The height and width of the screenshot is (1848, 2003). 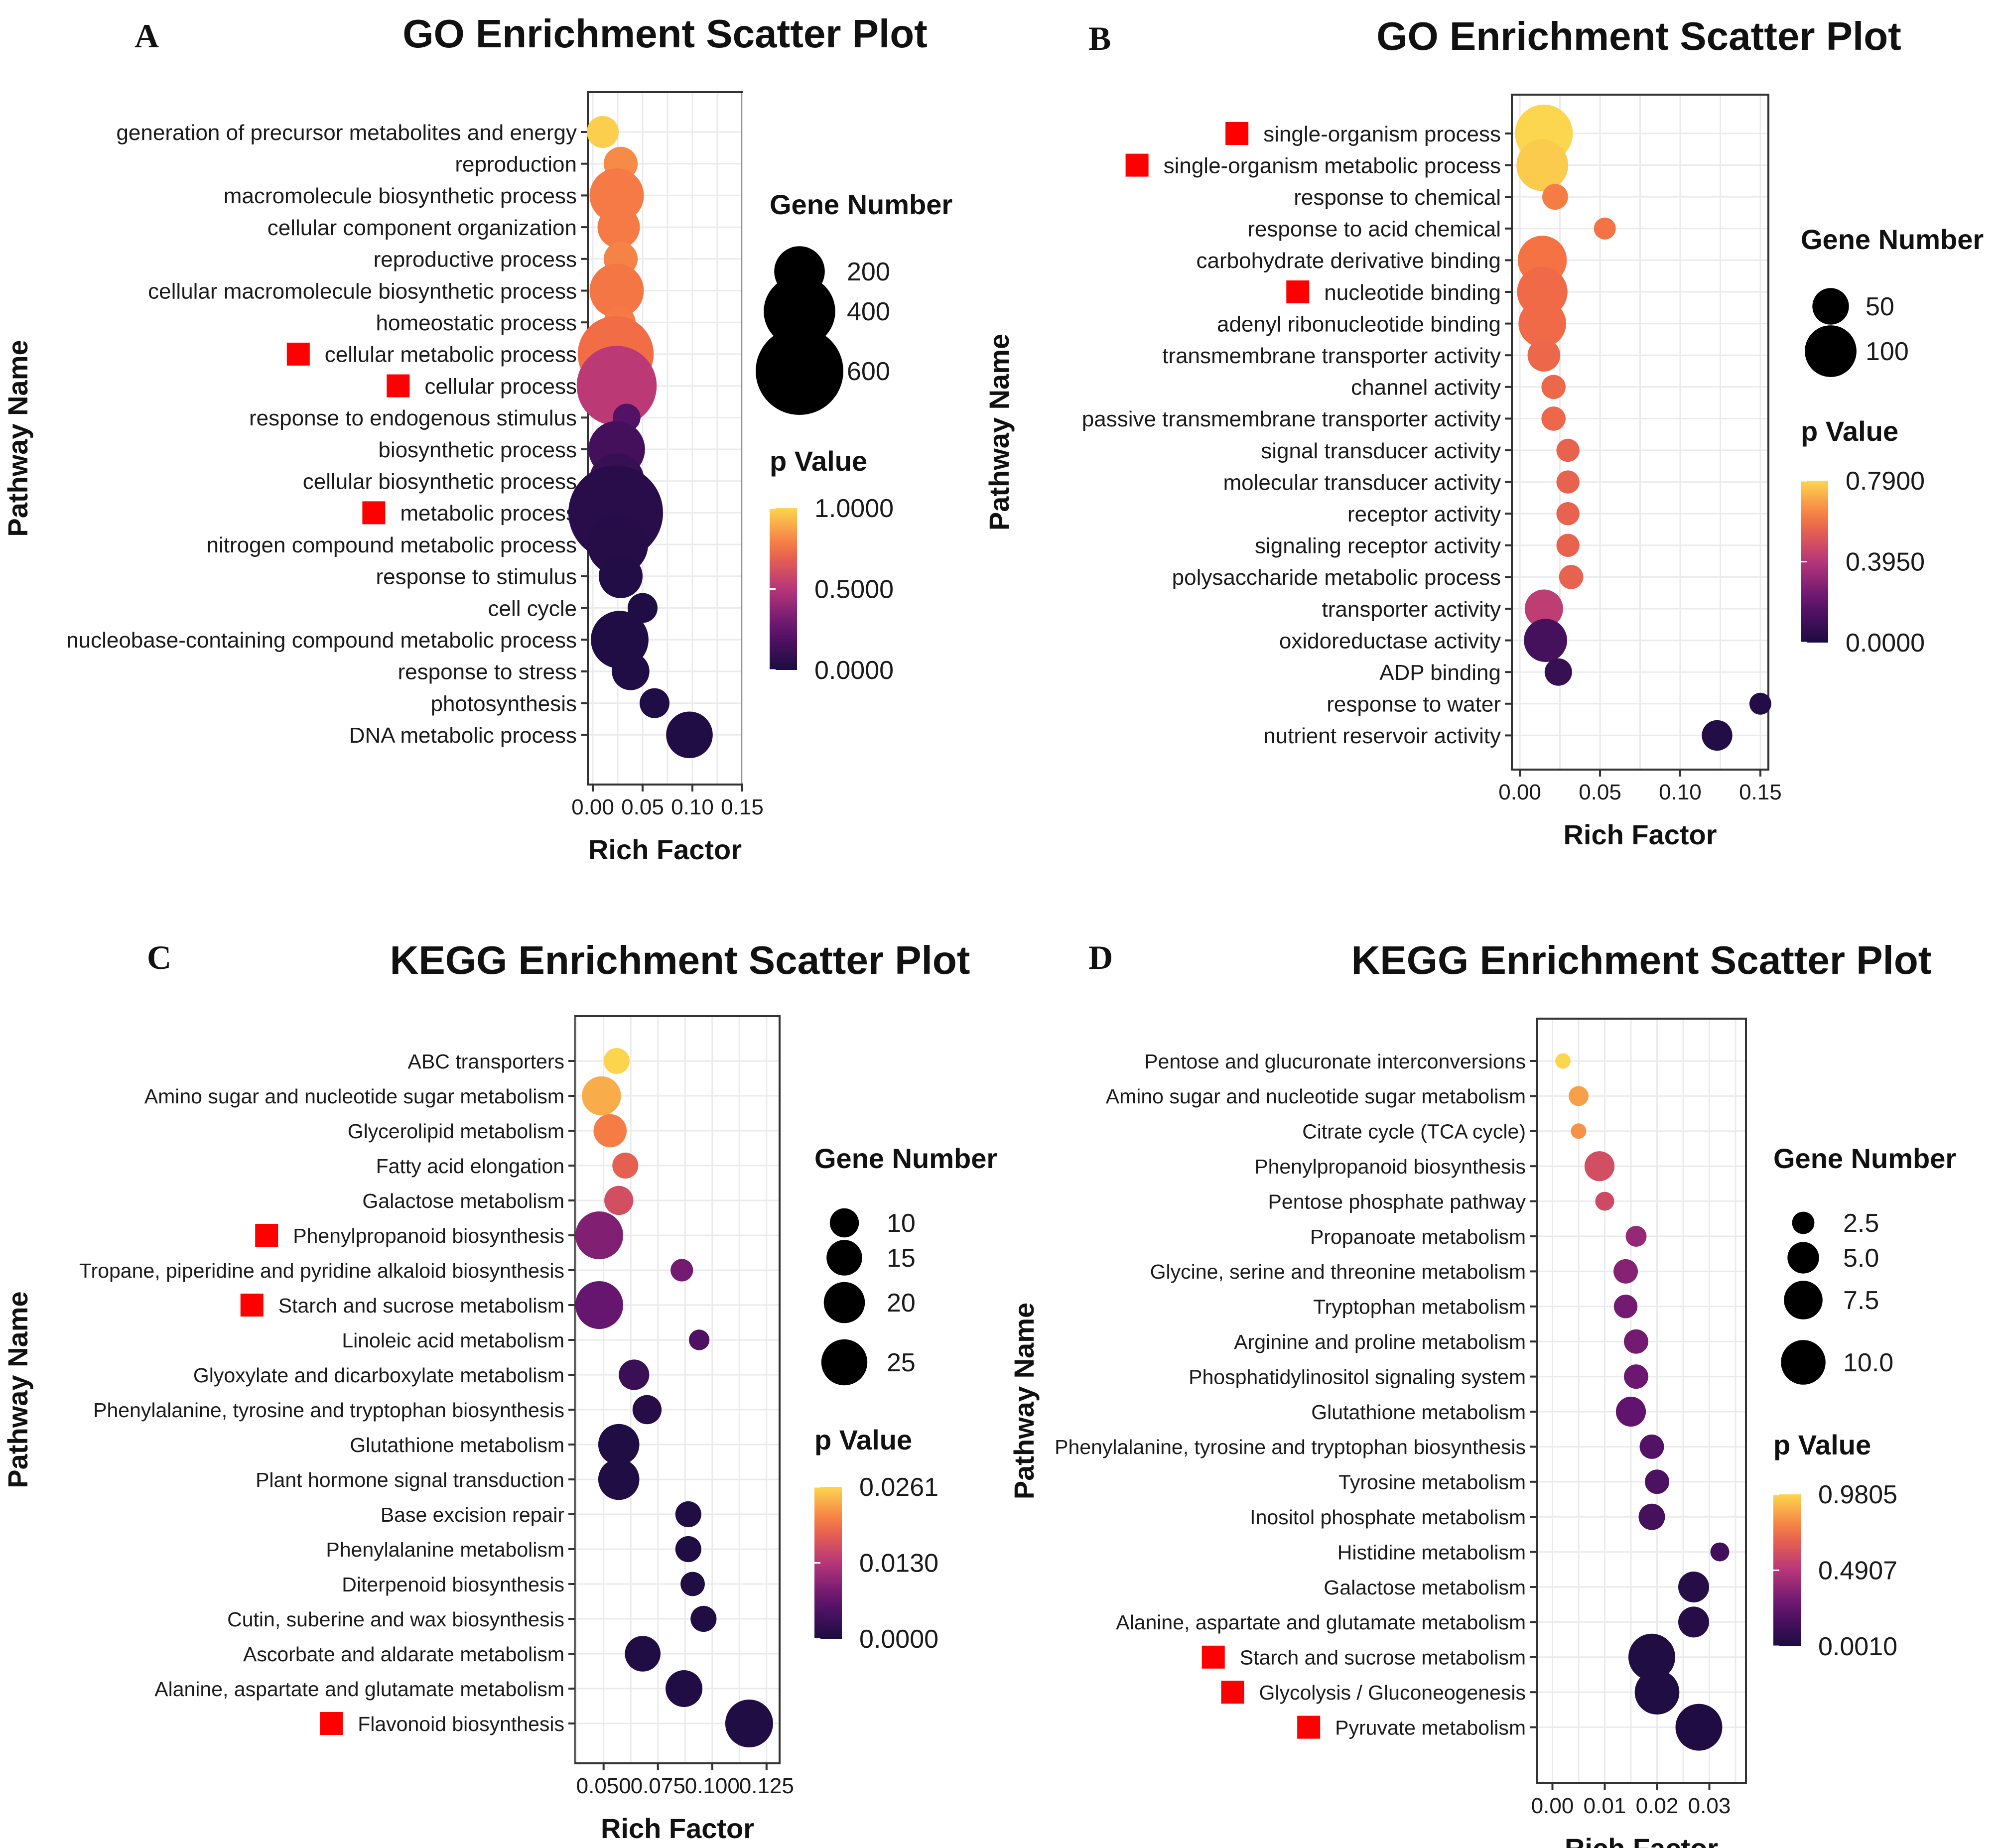 I want to click on x-tick-label: 0.02, so click(x=1657, y=1806).